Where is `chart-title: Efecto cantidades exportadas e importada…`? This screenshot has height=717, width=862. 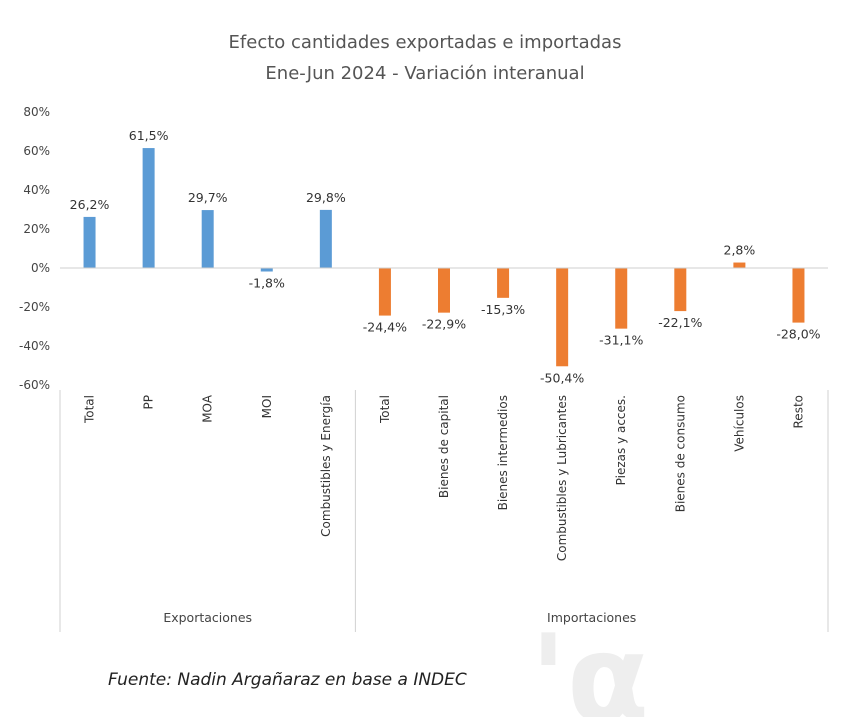
chart-title: Efecto cantidades exportadas e importada… is located at coordinates (425, 42).